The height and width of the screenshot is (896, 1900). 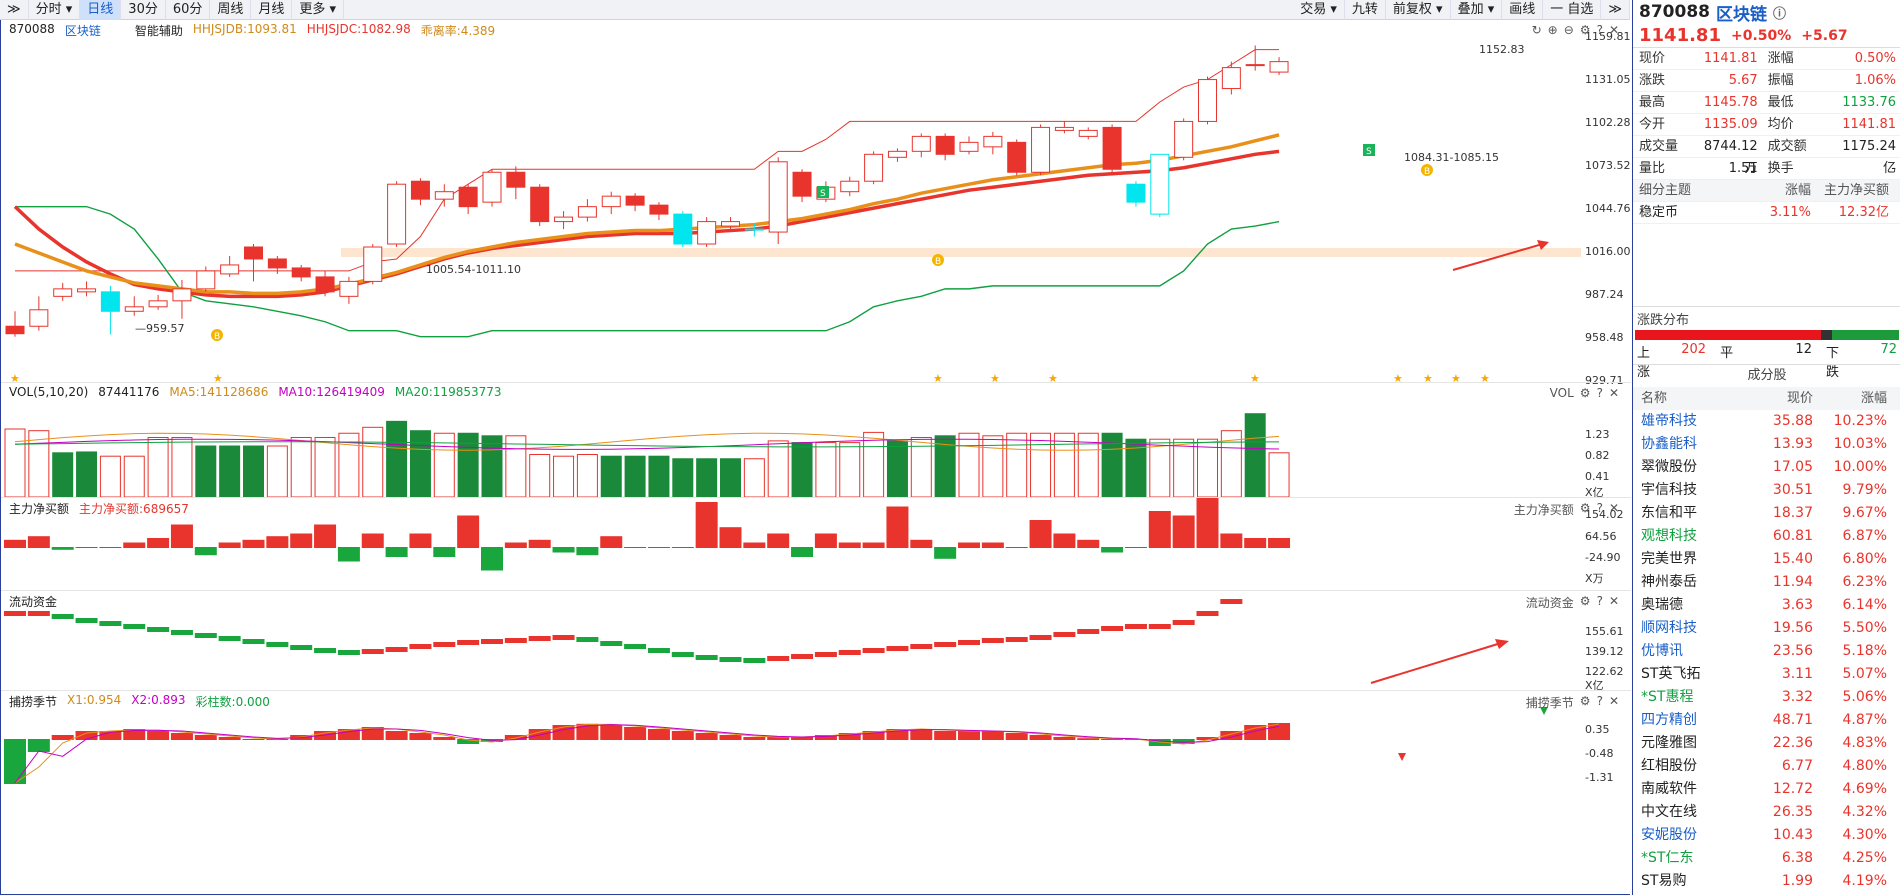 What do you see at coordinates (14, 10) in the screenshot?
I see `expand-icon: ≫` at bounding box center [14, 10].